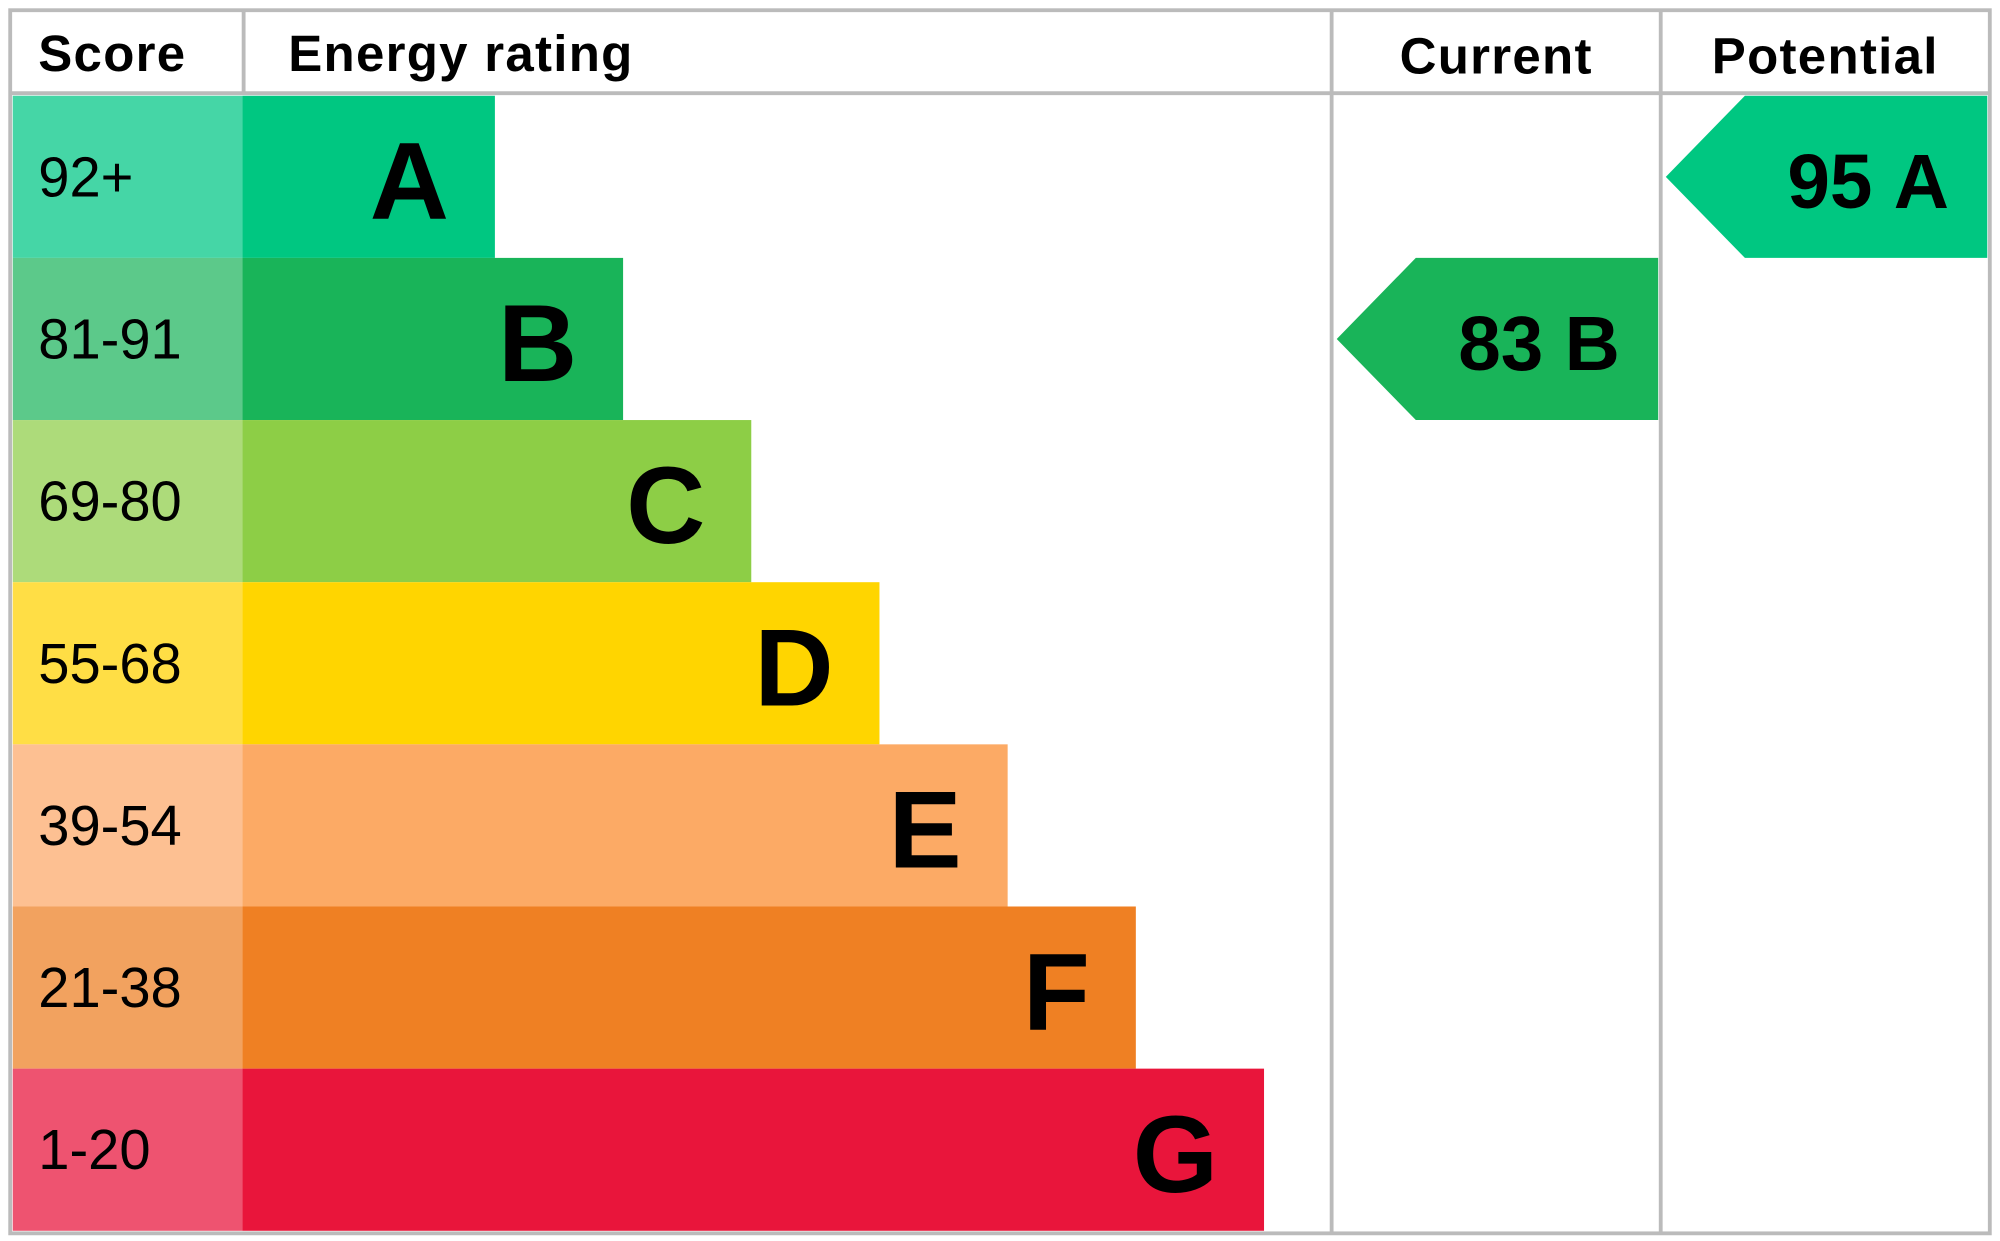 This screenshot has width=2000, height=1241. What do you see at coordinates (1921, 181) in the screenshot?
I see `potential-band: A` at bounding box center [1921, 181].